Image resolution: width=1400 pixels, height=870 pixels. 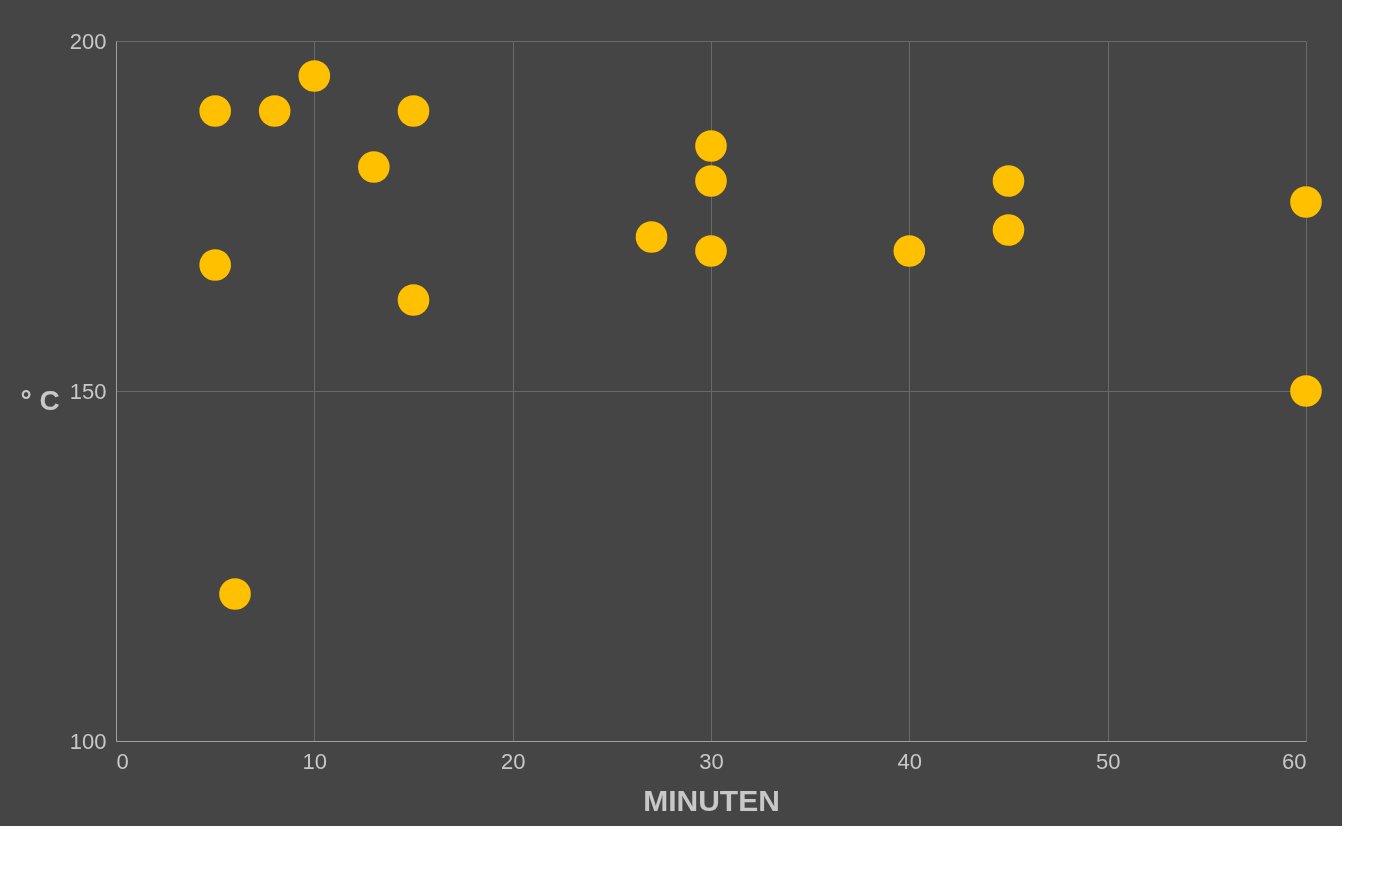 I want to click on x-axis-title: MINUTEN, so click(x=711, y=800).